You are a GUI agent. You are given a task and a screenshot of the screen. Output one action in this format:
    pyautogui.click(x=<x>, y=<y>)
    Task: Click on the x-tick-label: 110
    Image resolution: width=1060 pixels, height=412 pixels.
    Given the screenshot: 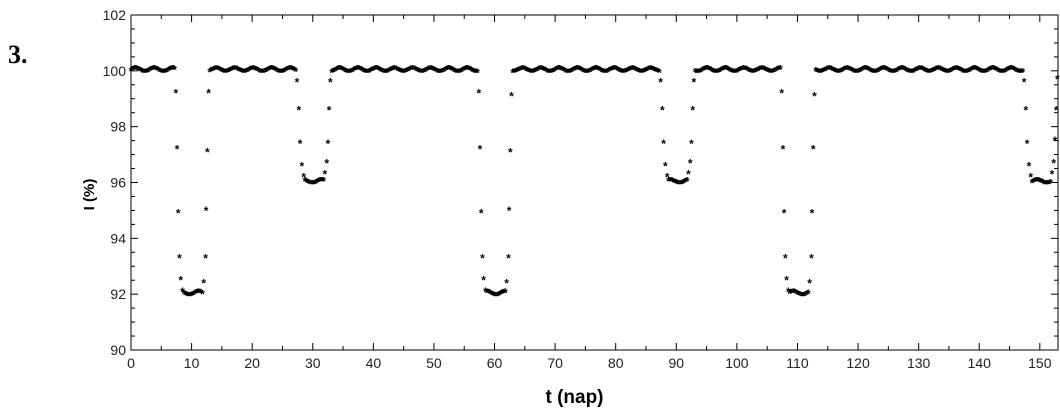 What is the action you would take?
    pyautogui.click(x=797, y=363)
    